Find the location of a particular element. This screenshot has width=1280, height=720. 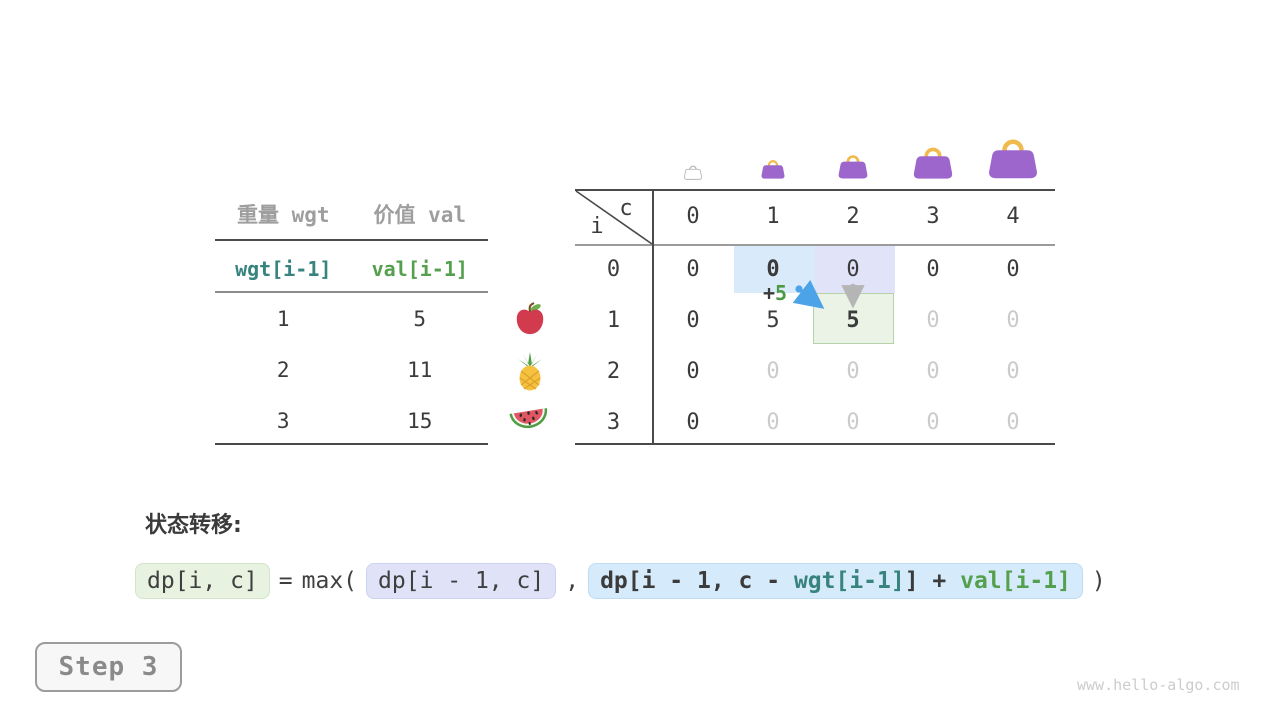

dp-col-header-0: 0 is located at coordinates (693, 216).